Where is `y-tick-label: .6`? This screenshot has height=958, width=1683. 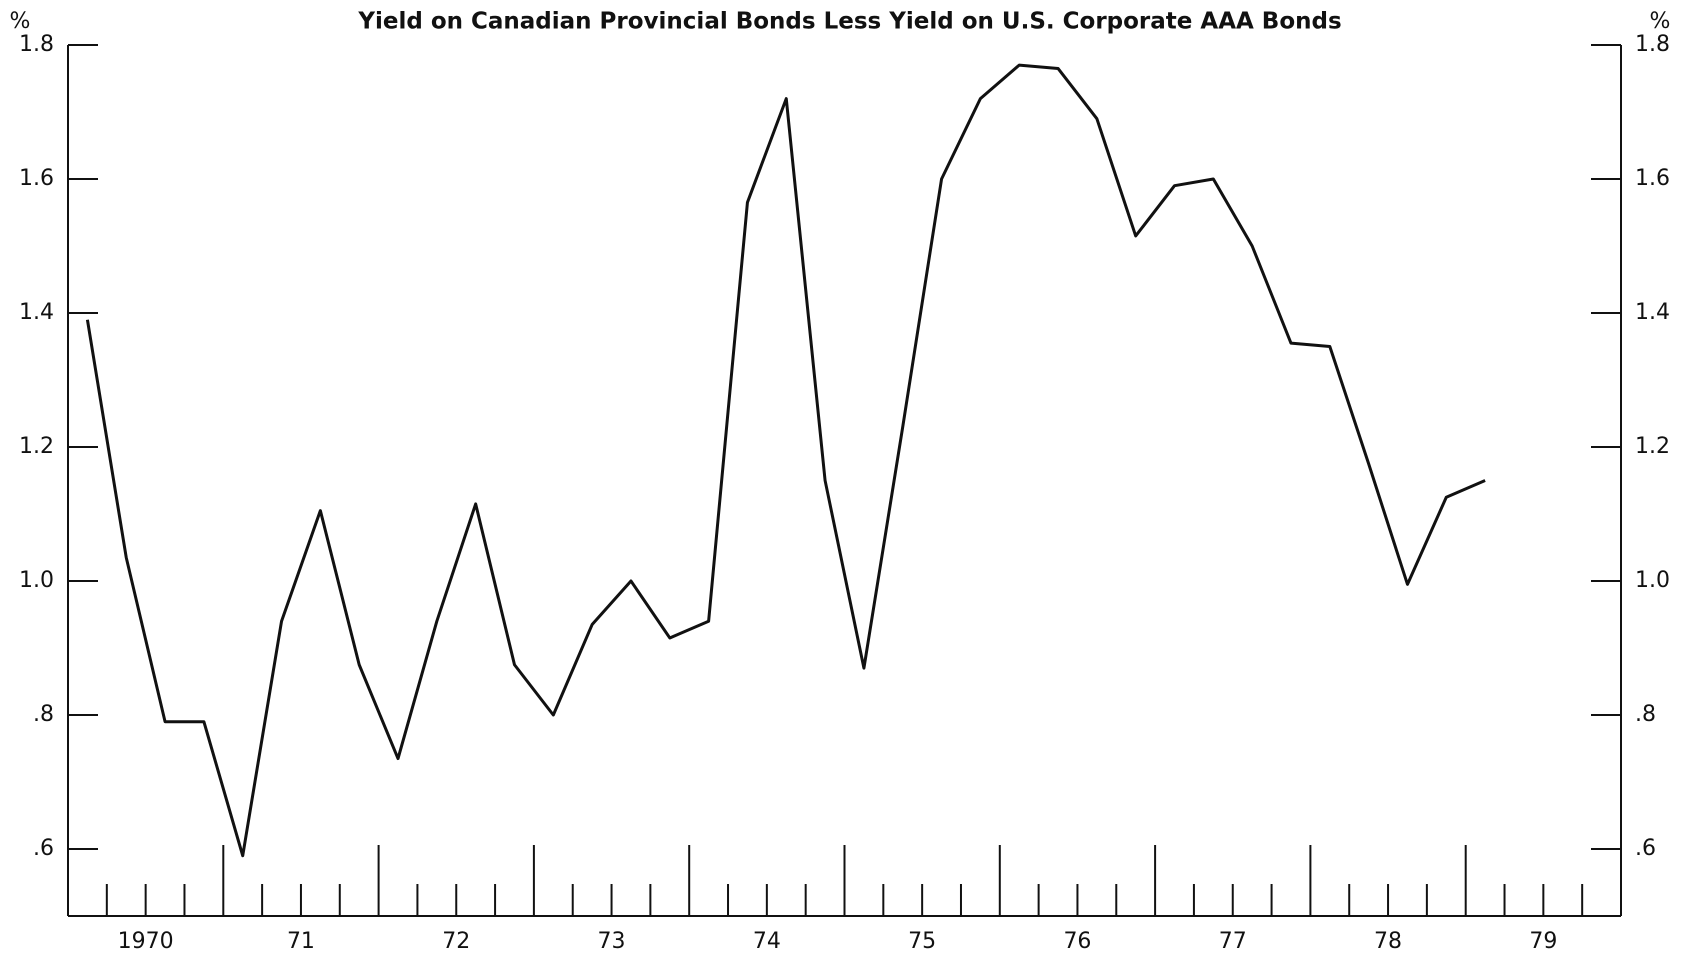 y-tick-label: .6 is located at coordinates (43, 848).